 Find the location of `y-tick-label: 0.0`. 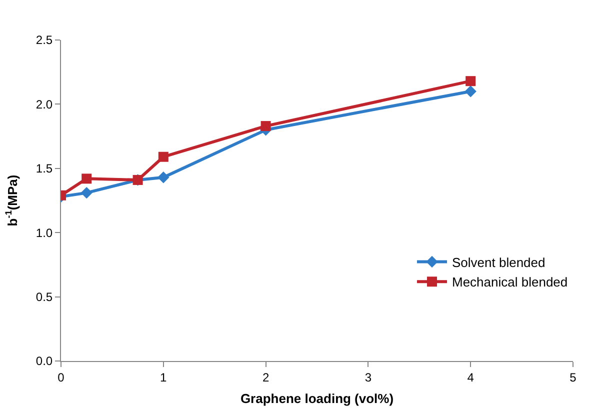

y-tick-label: 0.0 is located at coordinates (44, 361).